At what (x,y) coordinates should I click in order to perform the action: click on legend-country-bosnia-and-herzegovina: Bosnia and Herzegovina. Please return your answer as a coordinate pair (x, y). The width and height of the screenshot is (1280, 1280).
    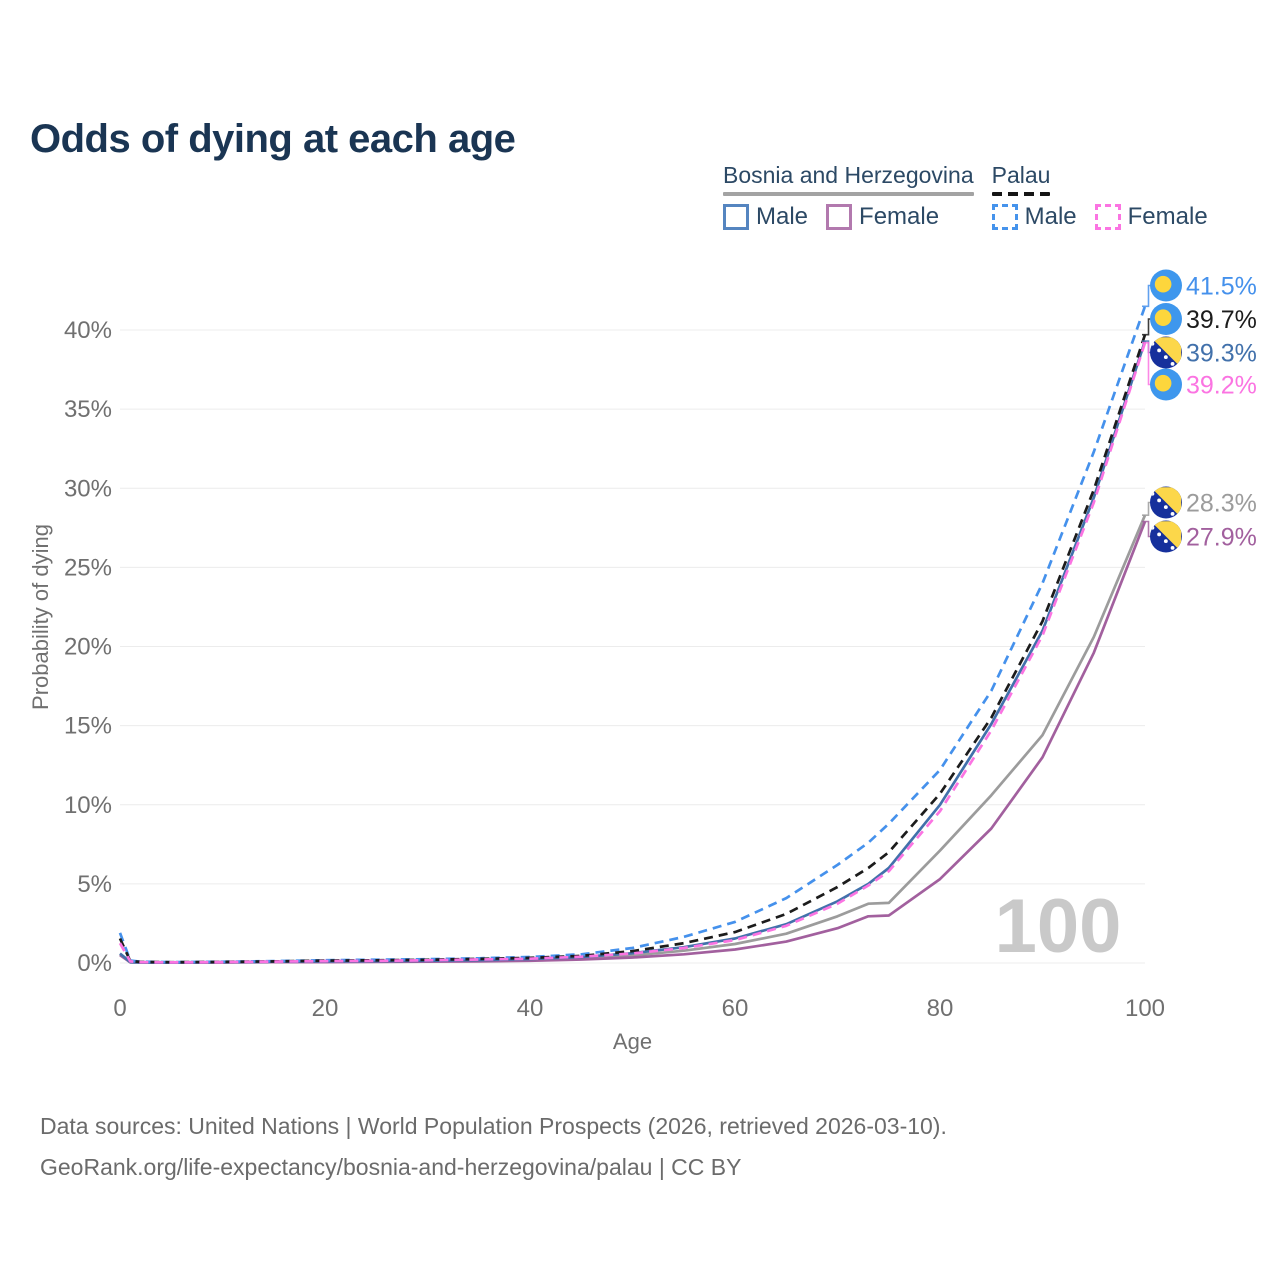
    Looking at the image, I should click on (848, 179).